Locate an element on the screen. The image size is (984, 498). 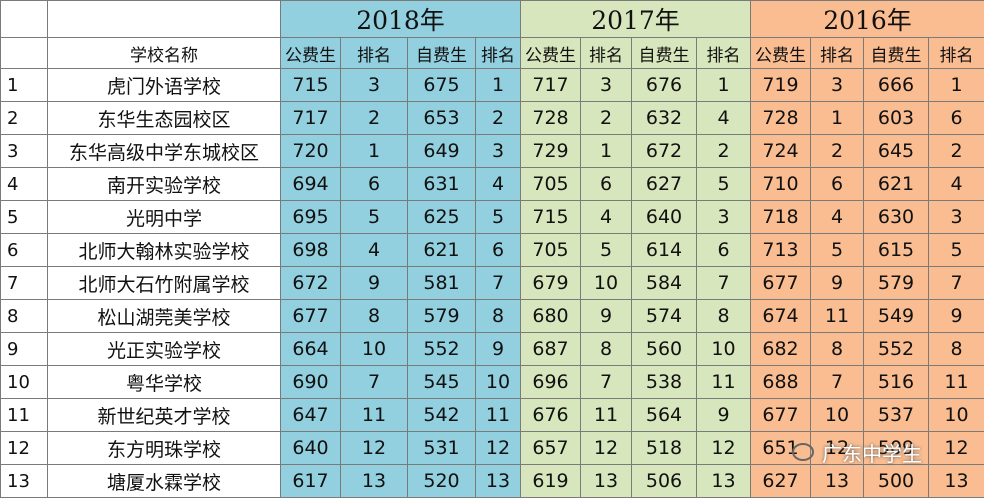
score-cell: 719 is located at coordinates (781, 85).